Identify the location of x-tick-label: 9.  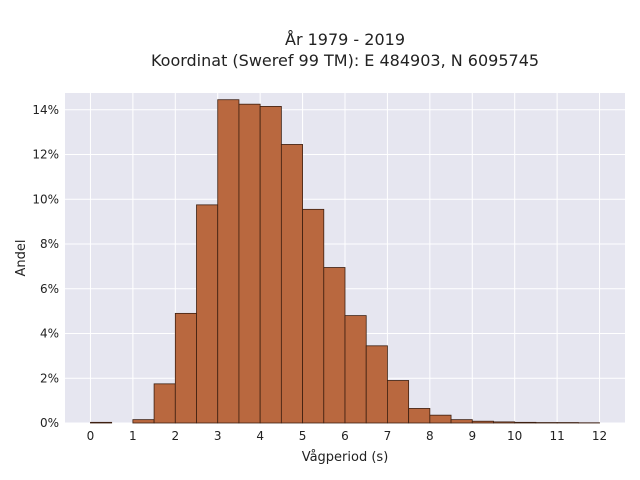
(472, 436).